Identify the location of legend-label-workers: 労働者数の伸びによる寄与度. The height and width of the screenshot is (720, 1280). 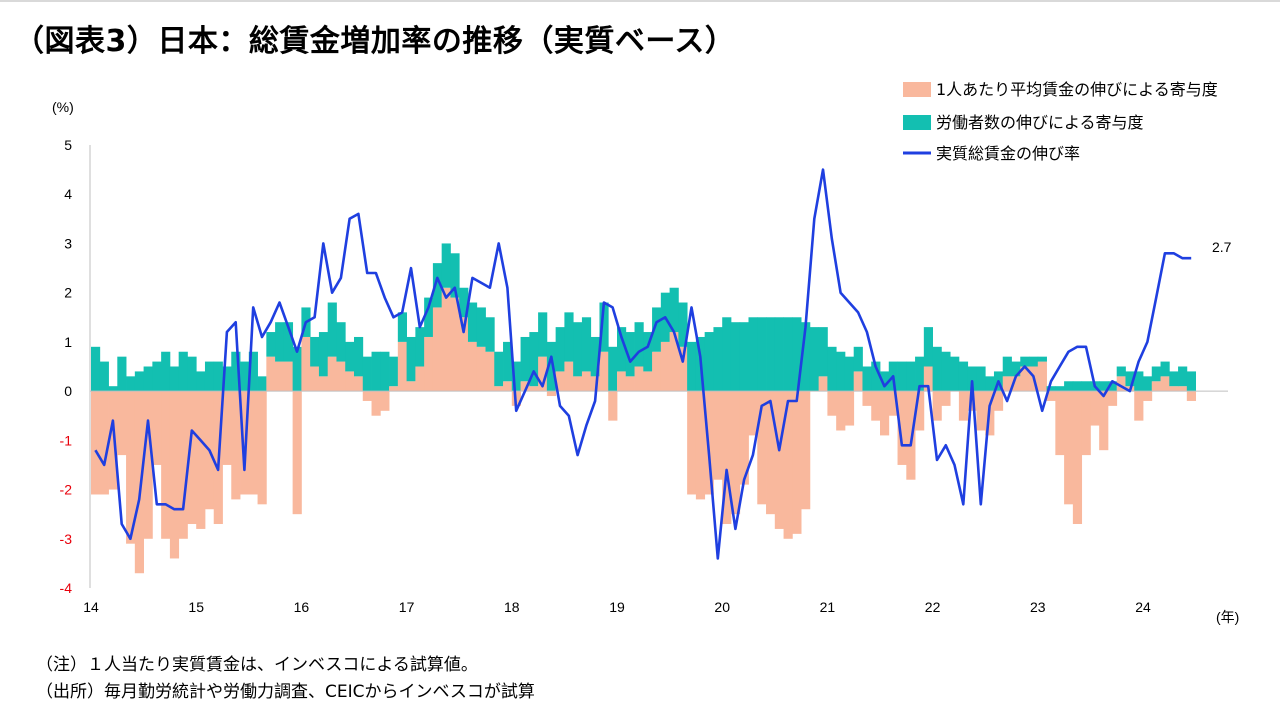
(1040, 122).